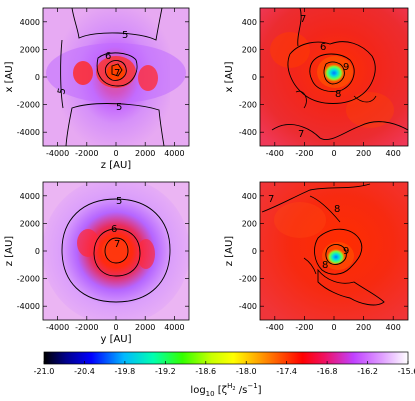  Describe the element at coordinates (271, 199) in the screenshot. I see `contour-label-bottom-right-2: 7` at that location.